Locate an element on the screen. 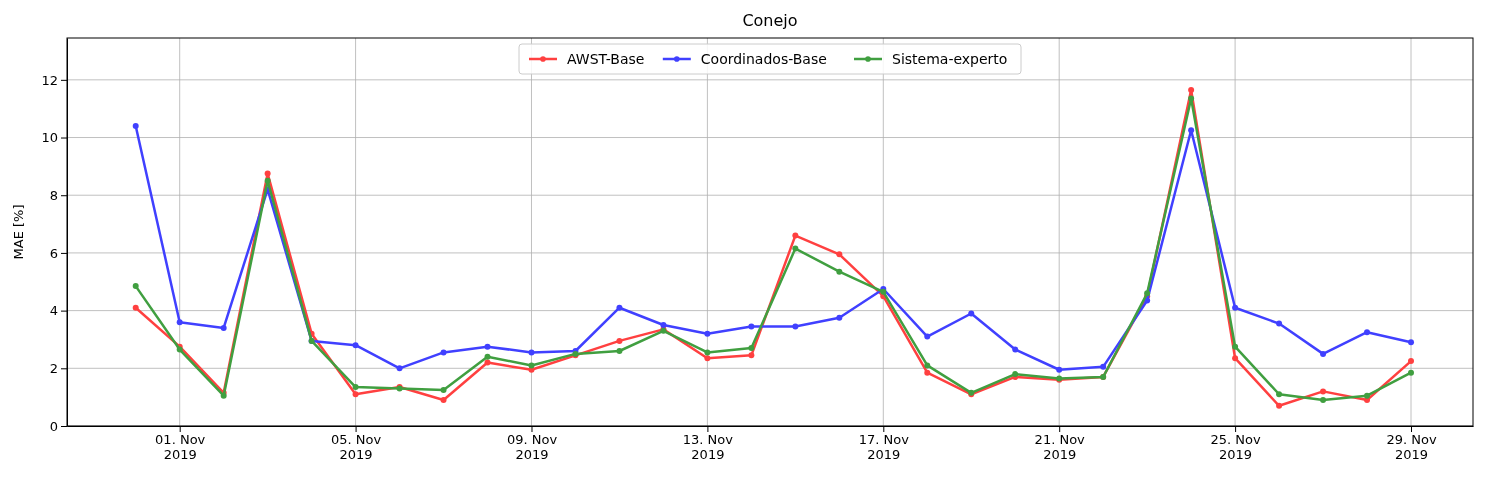  x-tick-label: 25. Nov 2019 is located at coordinates (1235, 447).